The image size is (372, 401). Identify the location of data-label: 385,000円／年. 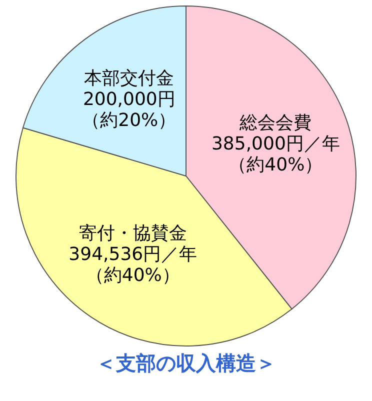
(275, 144).